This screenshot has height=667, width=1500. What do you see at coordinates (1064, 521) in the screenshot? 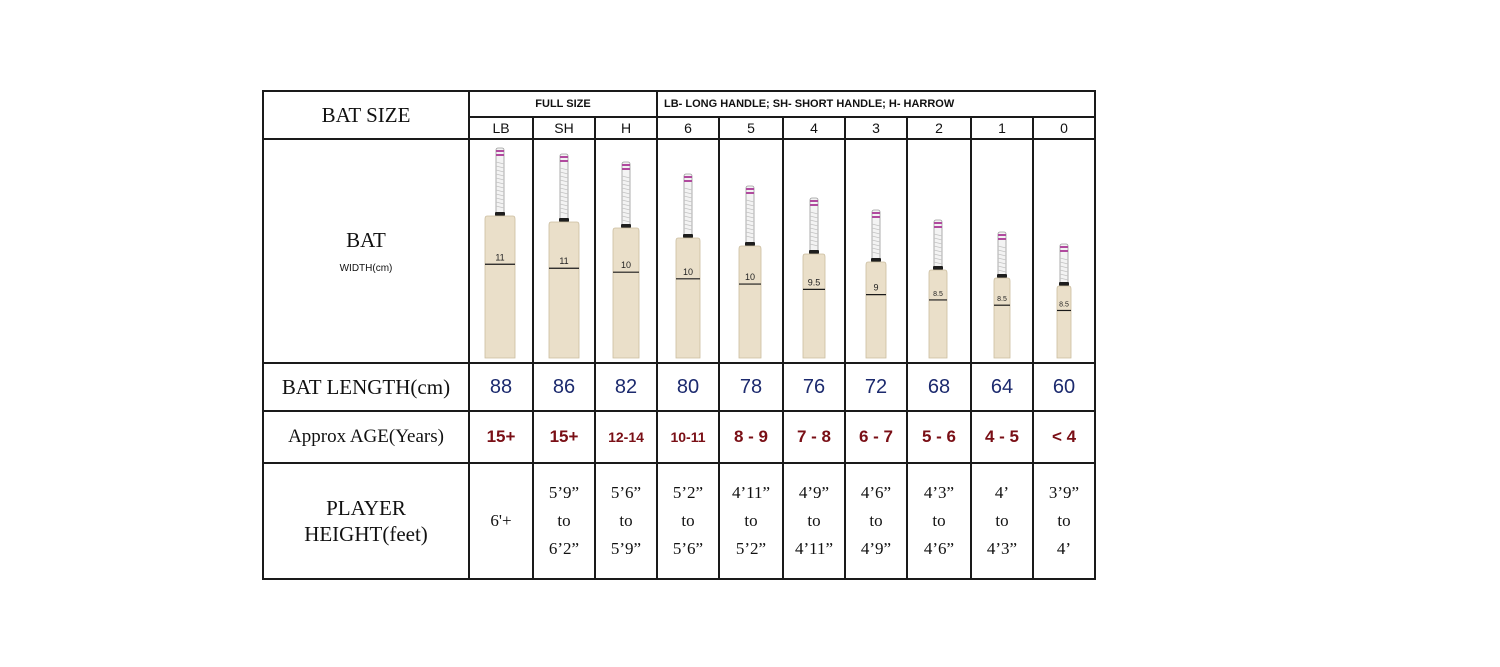
I see `player-height-value: 3’9” to 4’` at bounding box center [1064, 521].